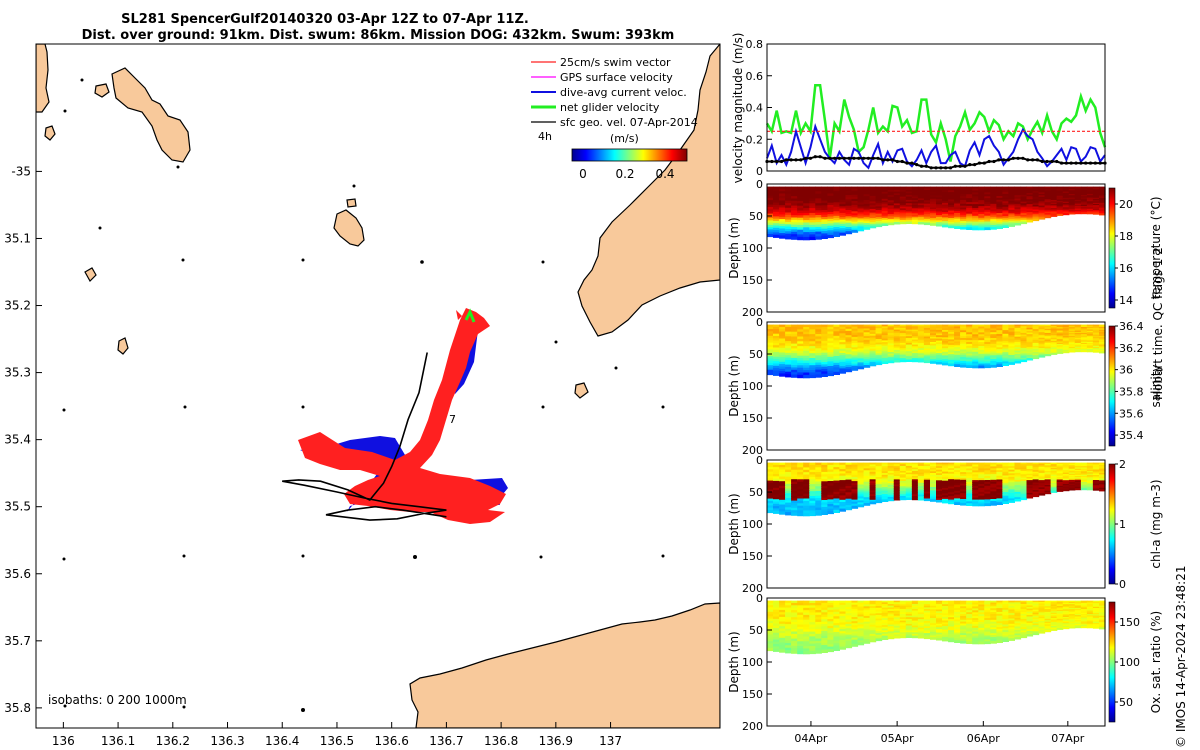 Image resolution: width=1200 pixels, height=750 pixels. I want to click on sfc-velocity-point, so click(979, 163).